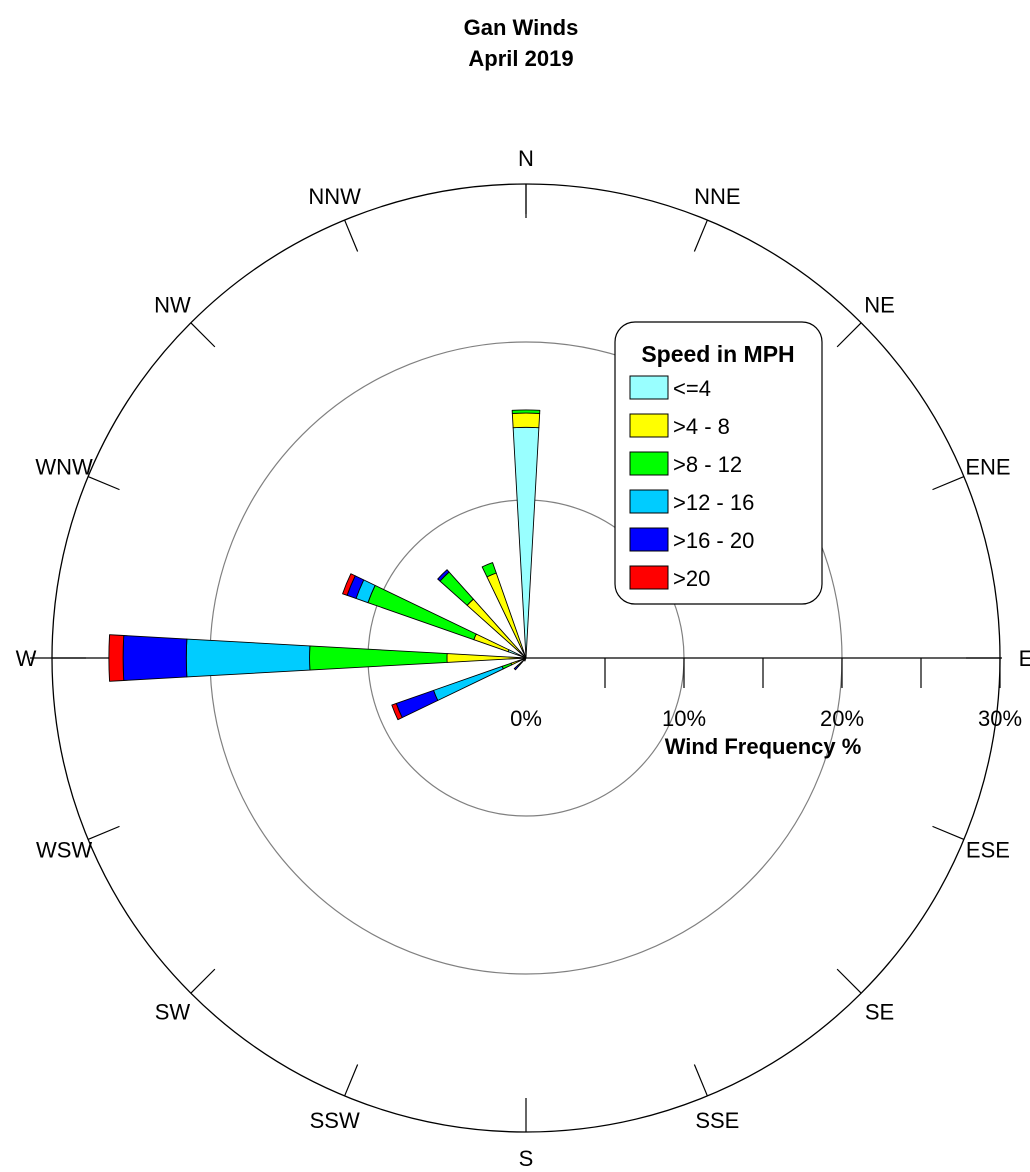 The width and height of the screenshot is (1030, 1172). Describe the element at coordinates (351, 1080) in the screenshot. I see `spoke-ssw` at that location.